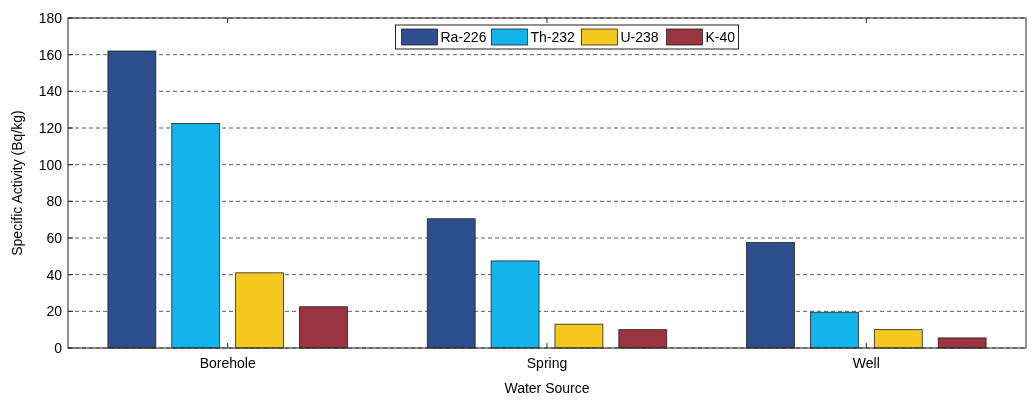 This screenshot has width=1032, height=403. I want to click on y-tick-label: 100, so click(50, 164).